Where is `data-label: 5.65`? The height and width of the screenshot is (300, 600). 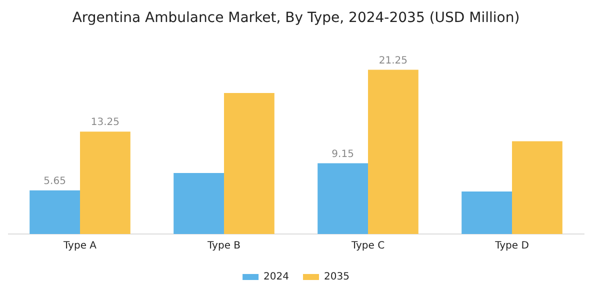
data-label: 5.65 is located at coordinates (55, 181).